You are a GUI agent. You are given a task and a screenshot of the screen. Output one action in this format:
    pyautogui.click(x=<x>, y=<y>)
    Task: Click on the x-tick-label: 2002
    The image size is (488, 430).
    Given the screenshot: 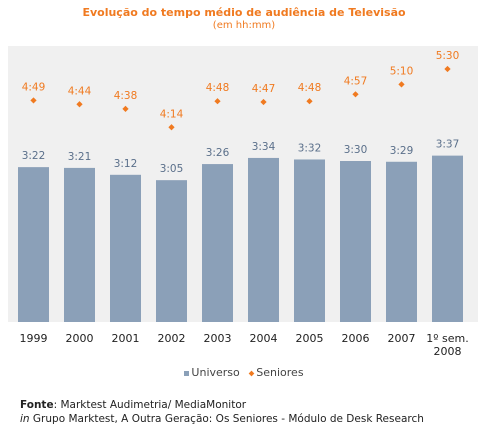 What is the action you would take?
    pyautogui.click(x=172, y=338)
    